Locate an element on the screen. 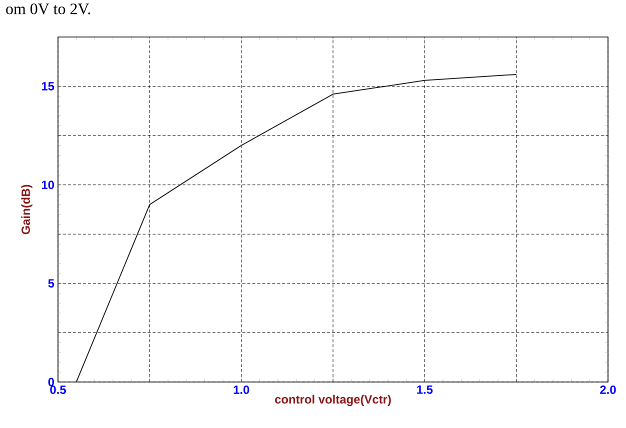 This screenshot has height=428, width=626. y-tick-label: 10 is located at coordinates (48, 185).